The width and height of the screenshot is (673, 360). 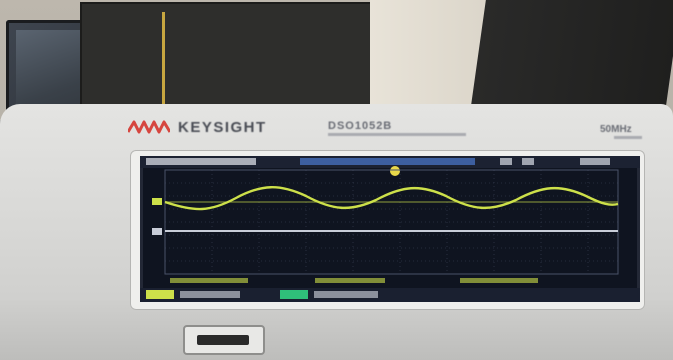 I want to click on brand-logo: KEYSIGHT, so click(x=197, y=127).